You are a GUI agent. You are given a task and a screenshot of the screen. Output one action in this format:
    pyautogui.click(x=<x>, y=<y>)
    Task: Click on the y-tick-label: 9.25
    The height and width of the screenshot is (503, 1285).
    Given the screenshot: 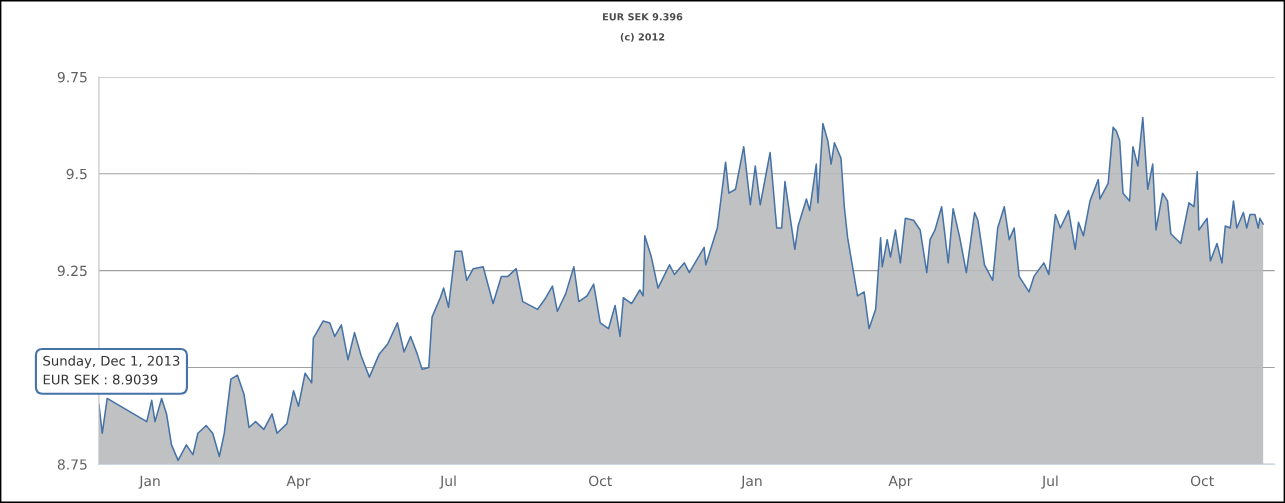 What is the action you would take?
    pyautogui.click(x=72, y=271)
    